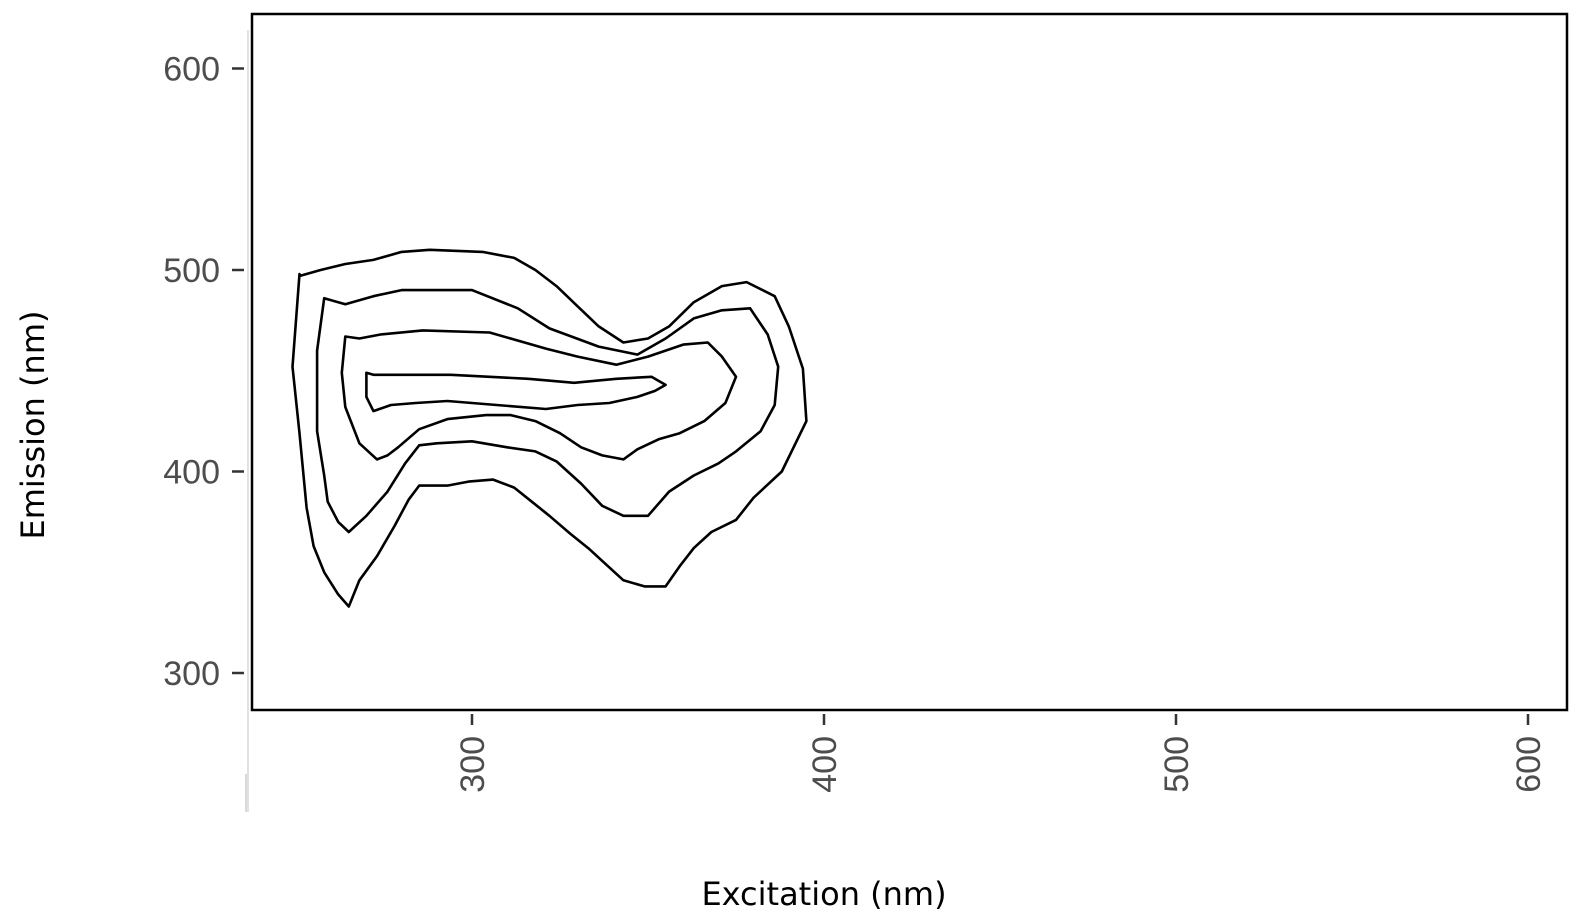  What do you see at coordinates (191, 271) in the screenshot?
I see `y-tick-label: 500` at bounding box center [191, 271].